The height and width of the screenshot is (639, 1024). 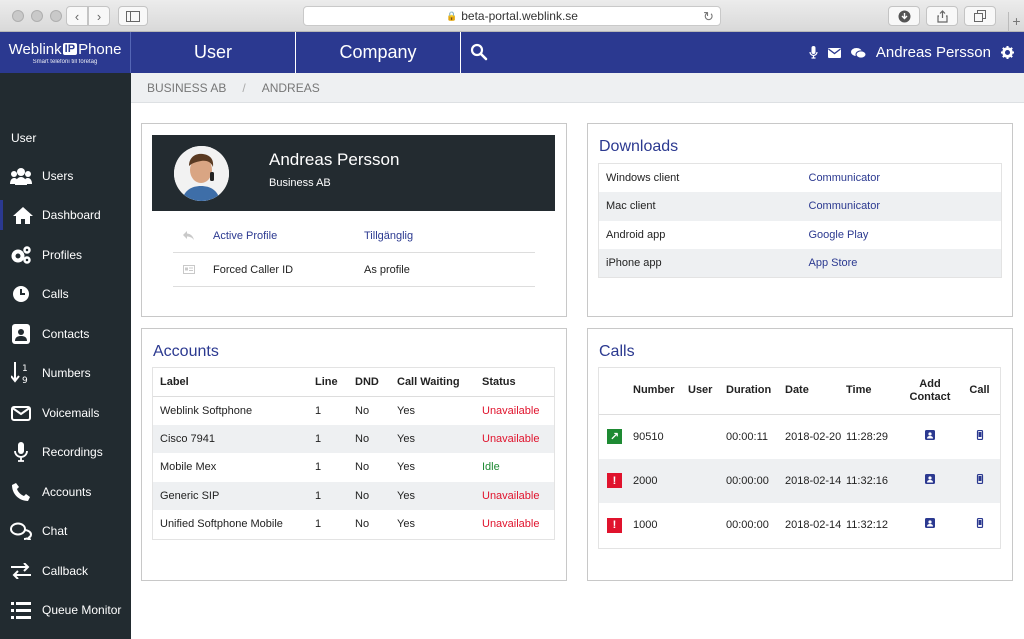 I want to click on call-date: 2018-02-20, so click(x=813, y=436).